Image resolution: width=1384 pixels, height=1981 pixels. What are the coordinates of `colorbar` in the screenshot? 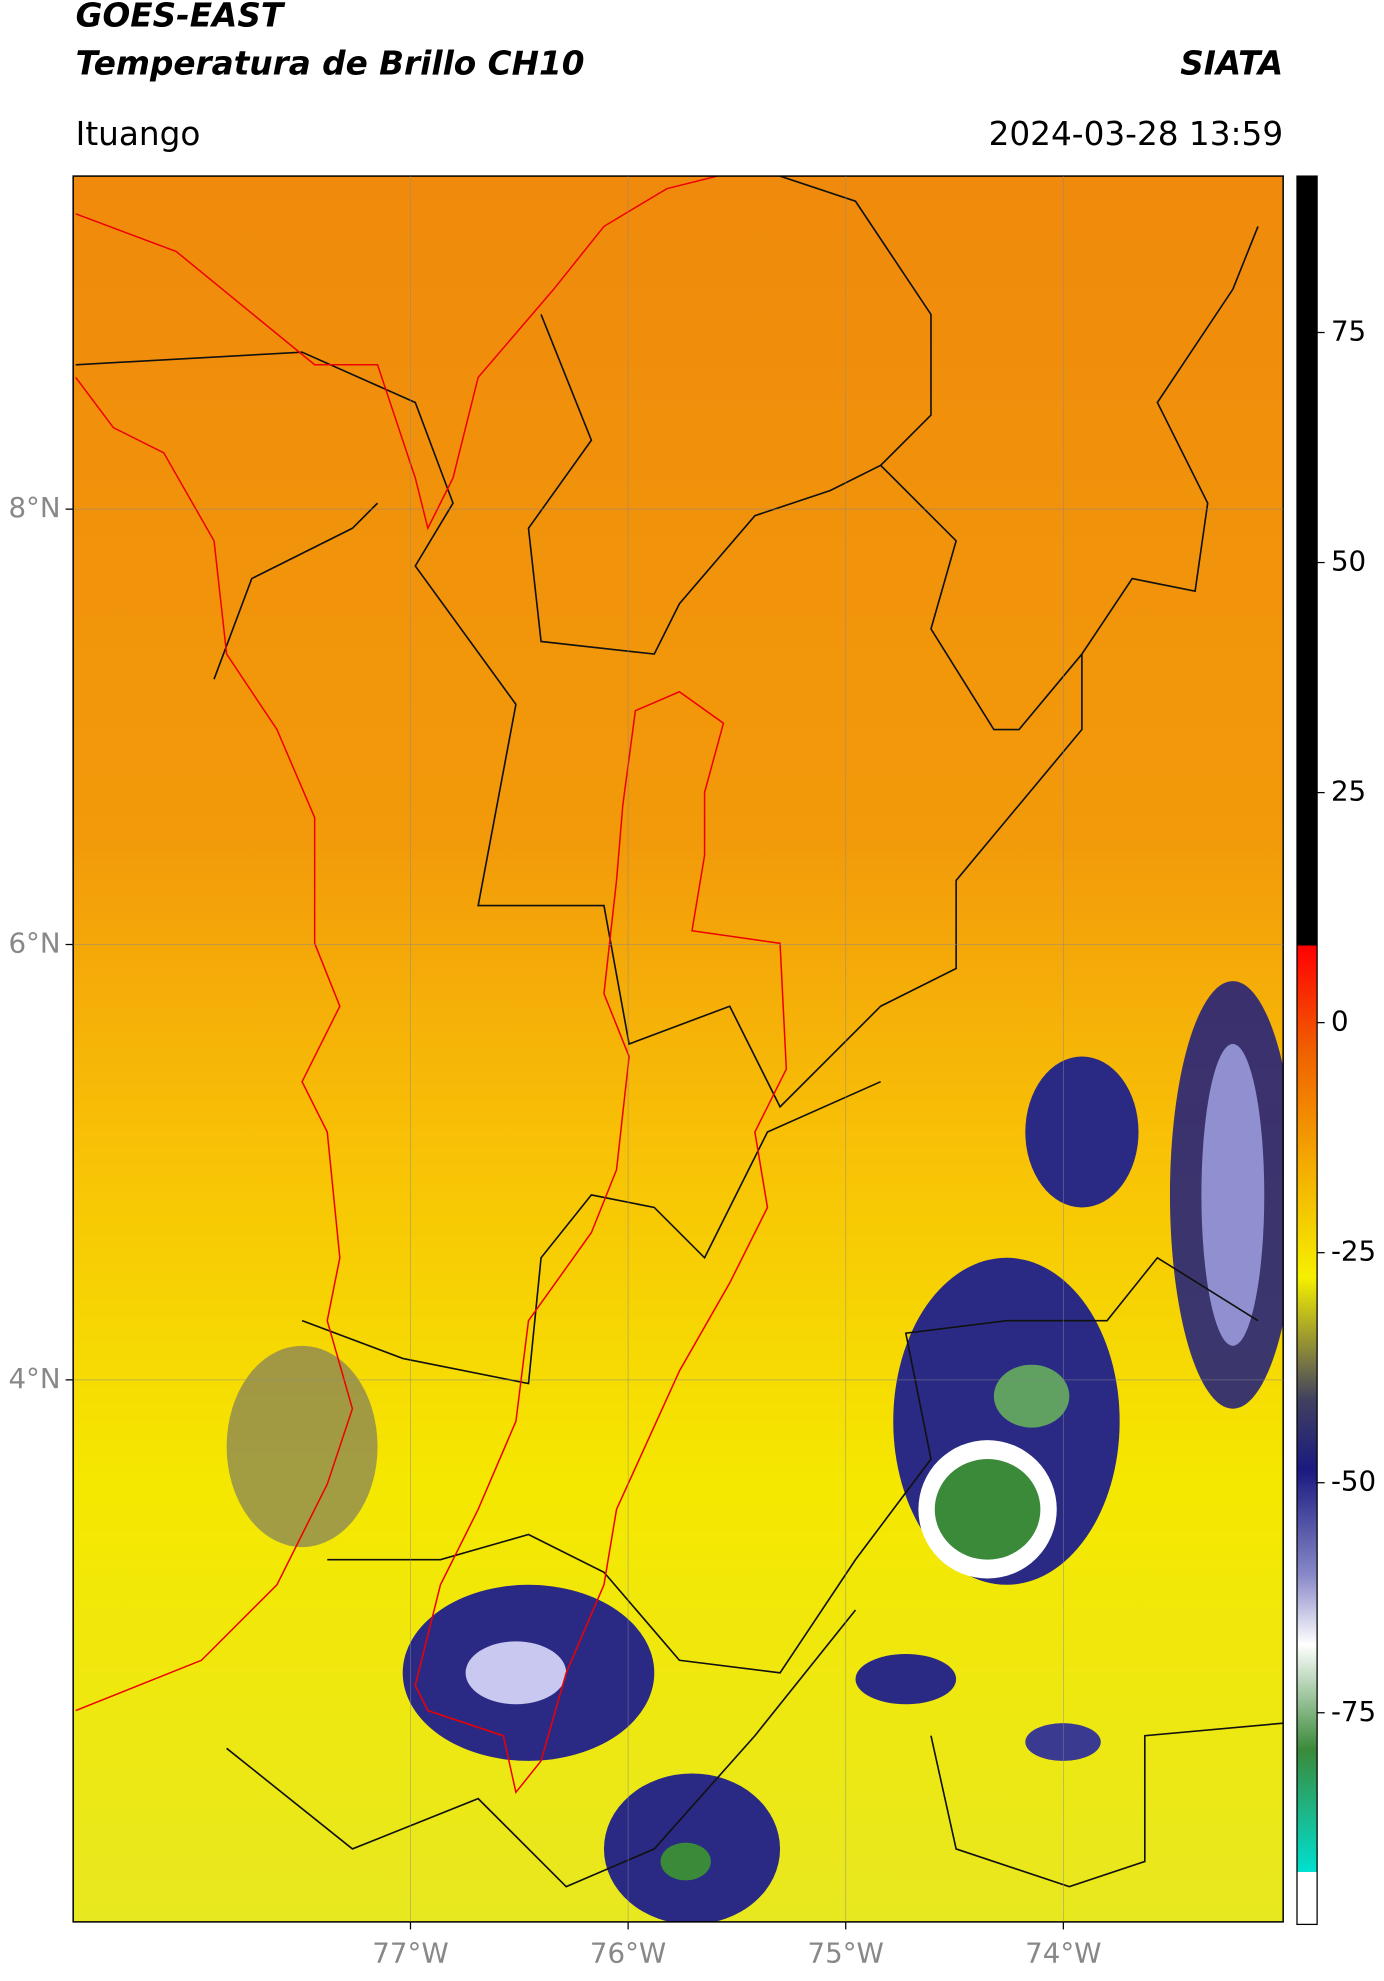 It's located at (1307, 1050).